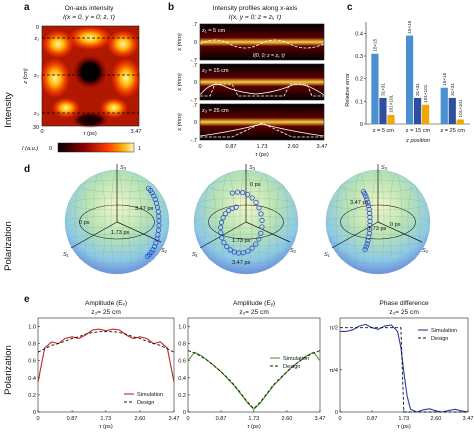 The width and height of the screenshot is (474, 437). Describe the element at coordinates (214, 31) in the screenshot. I see `strip-label-z1: z₁ = 5 cm` at that location.